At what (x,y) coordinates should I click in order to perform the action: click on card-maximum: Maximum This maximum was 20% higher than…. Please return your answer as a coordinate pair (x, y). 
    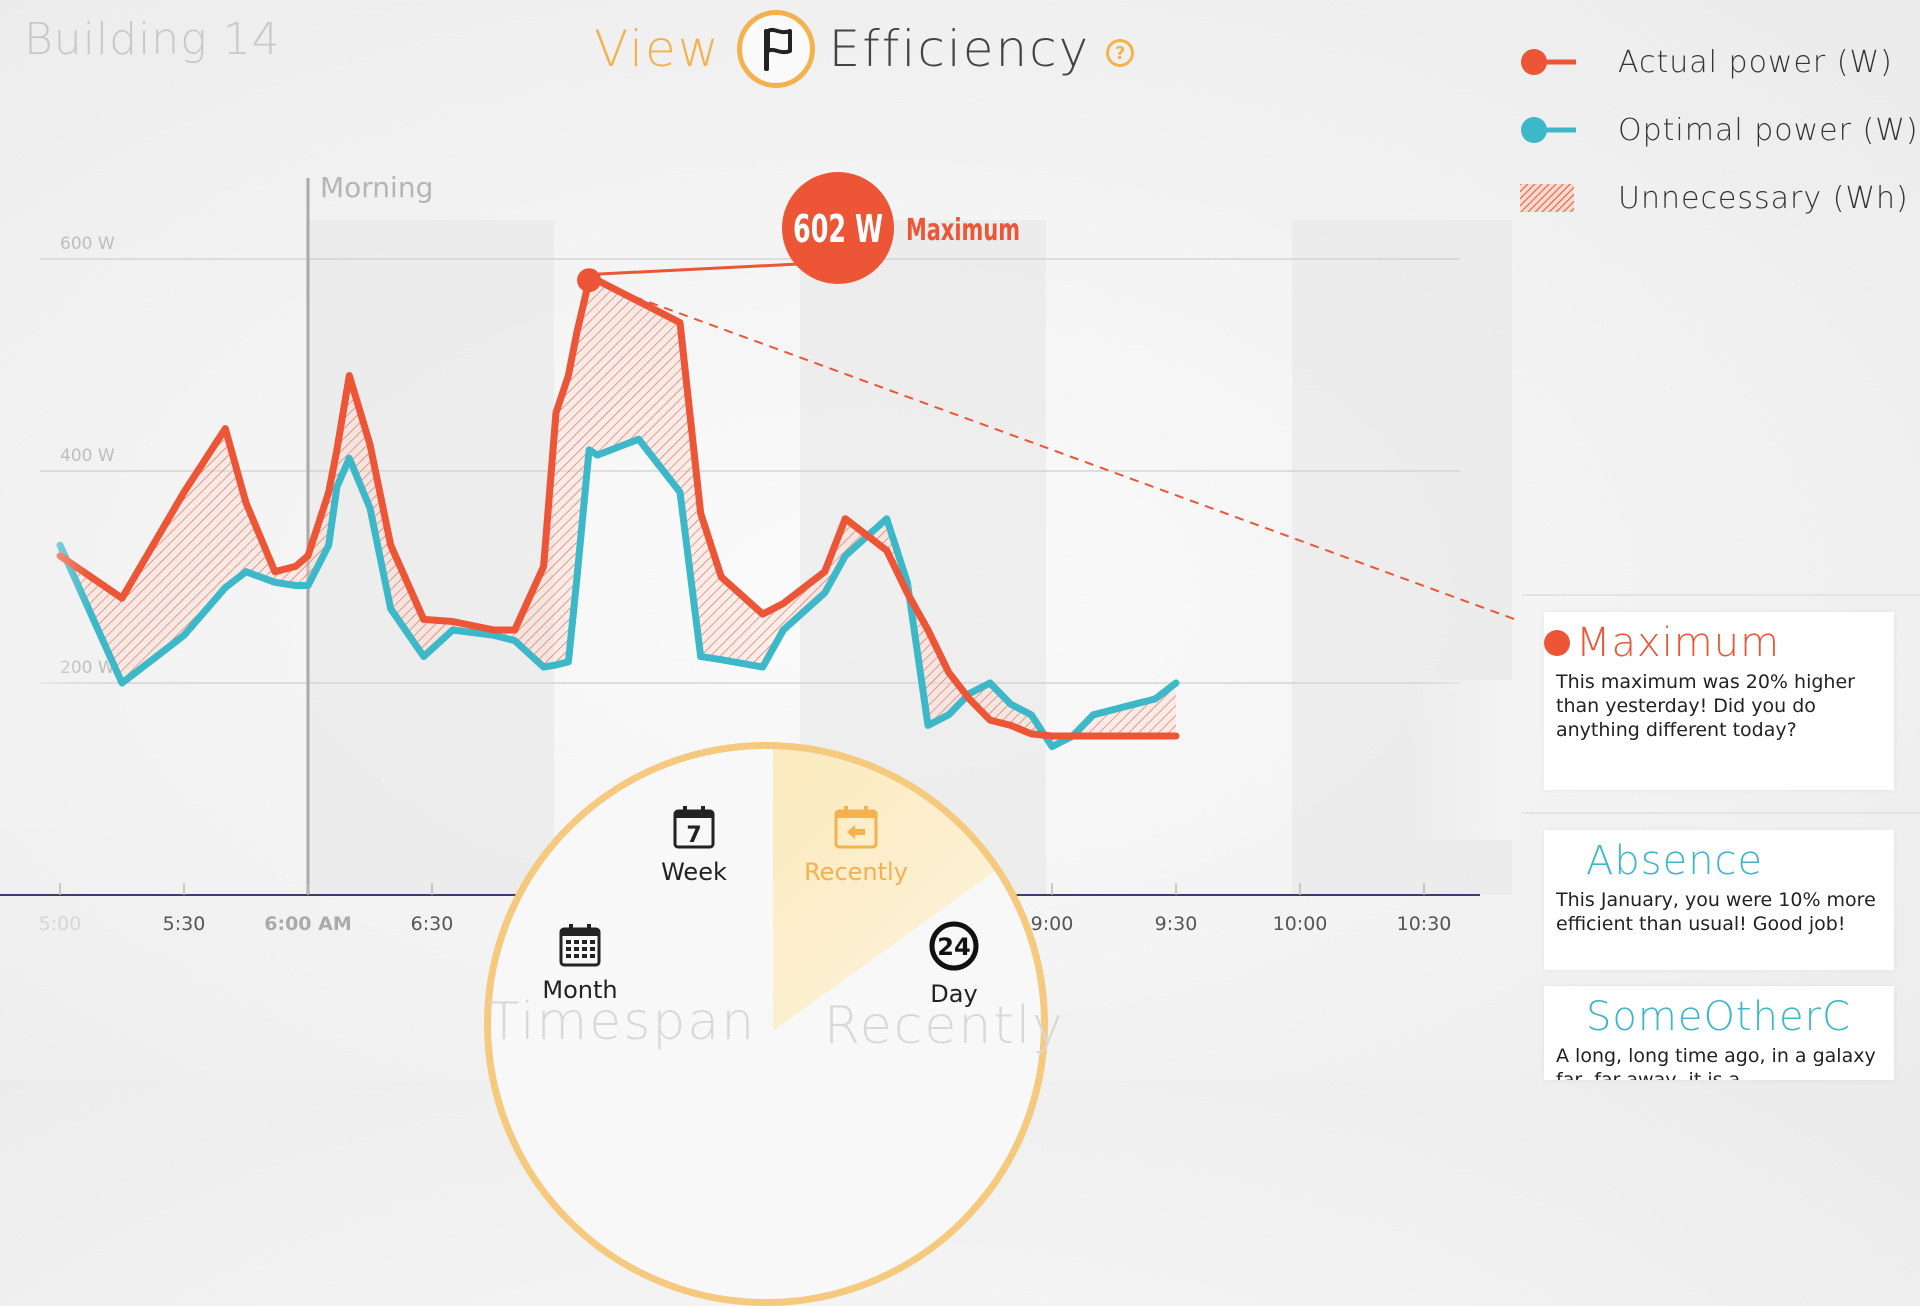
    Looking at the image, I should click on (1719, 701).